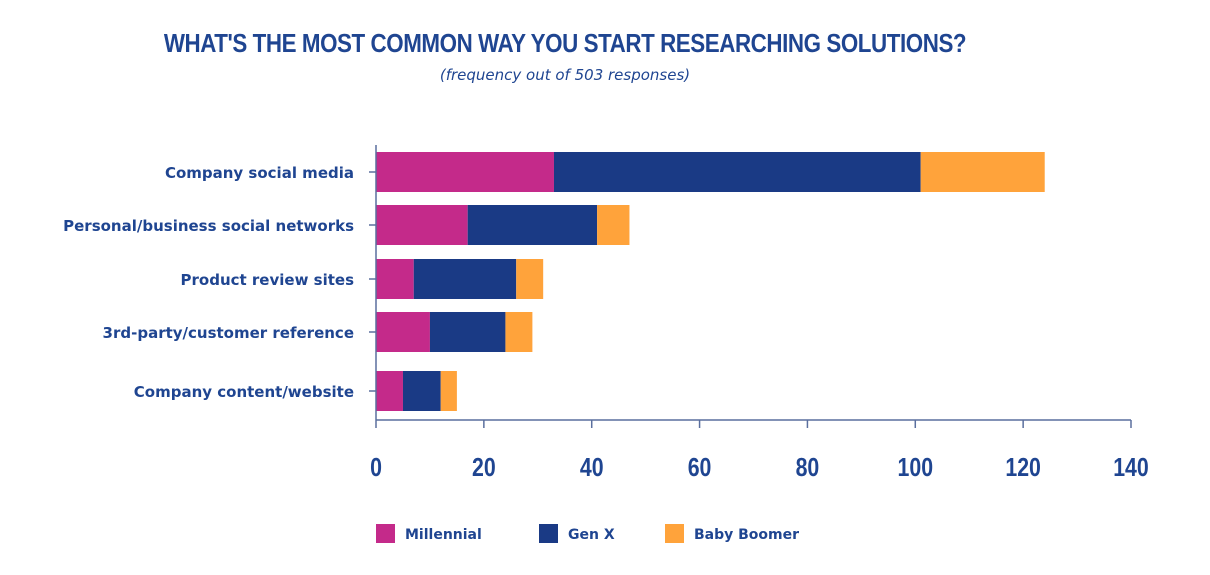 Image resolution: width=1210 pixels, height=575 pixels. What do you see at coordinates (592, 468) in the screenshot?
I see `x-tick-label-40: 40` at bounding box center [592, 468].